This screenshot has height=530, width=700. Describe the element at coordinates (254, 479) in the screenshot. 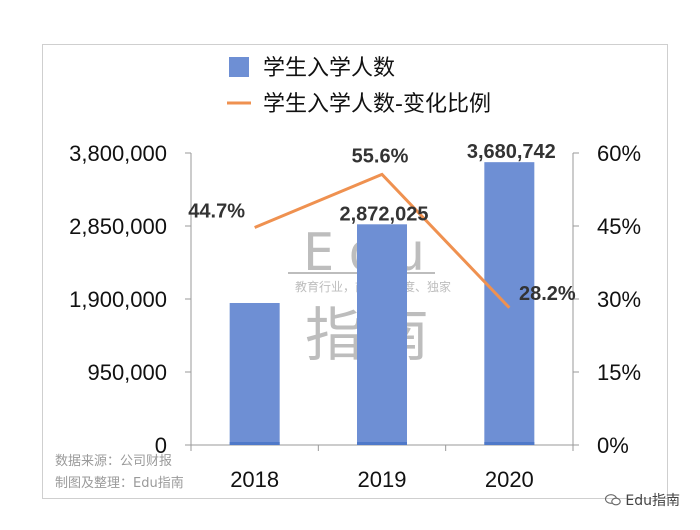

I see `x-tick-label: 2018` at that location.